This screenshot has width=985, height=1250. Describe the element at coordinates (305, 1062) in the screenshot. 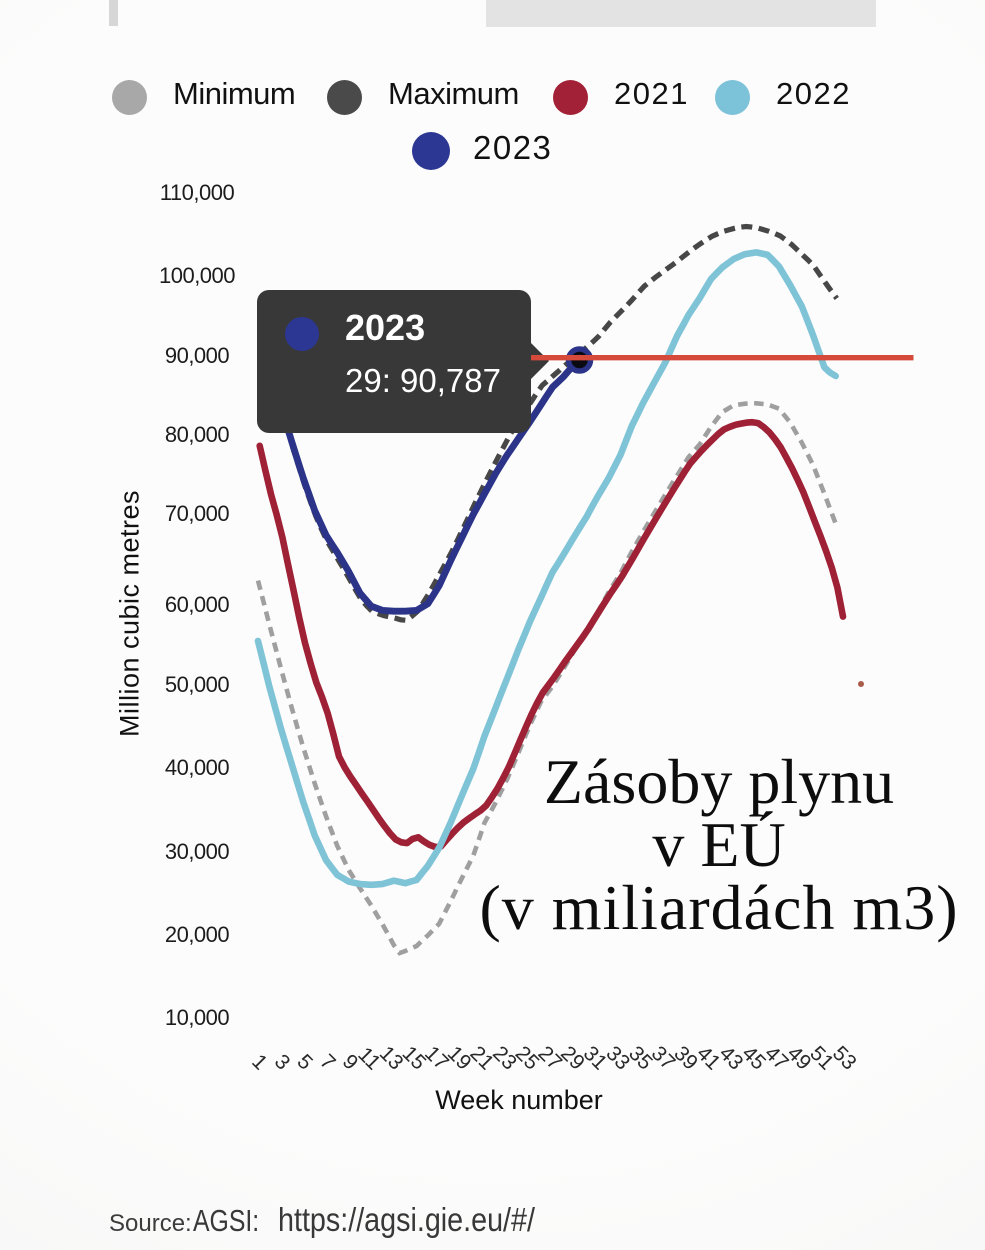

I see `svg-text: 5` at that location.